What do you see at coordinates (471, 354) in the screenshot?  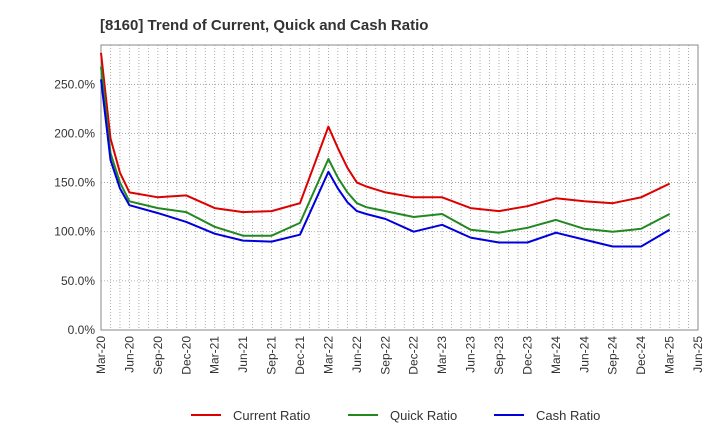 I see `x-tick-label: Jun-23` at bounding box center [471, 354].